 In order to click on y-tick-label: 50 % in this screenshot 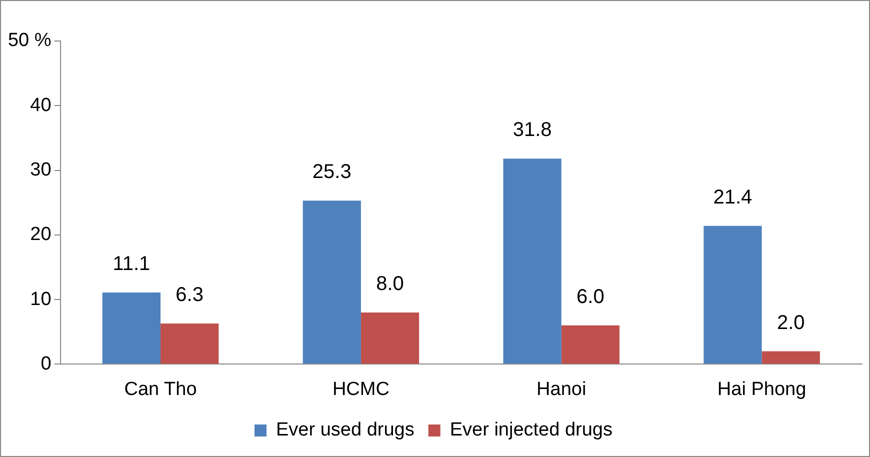, I will do `click(30, 41)`.